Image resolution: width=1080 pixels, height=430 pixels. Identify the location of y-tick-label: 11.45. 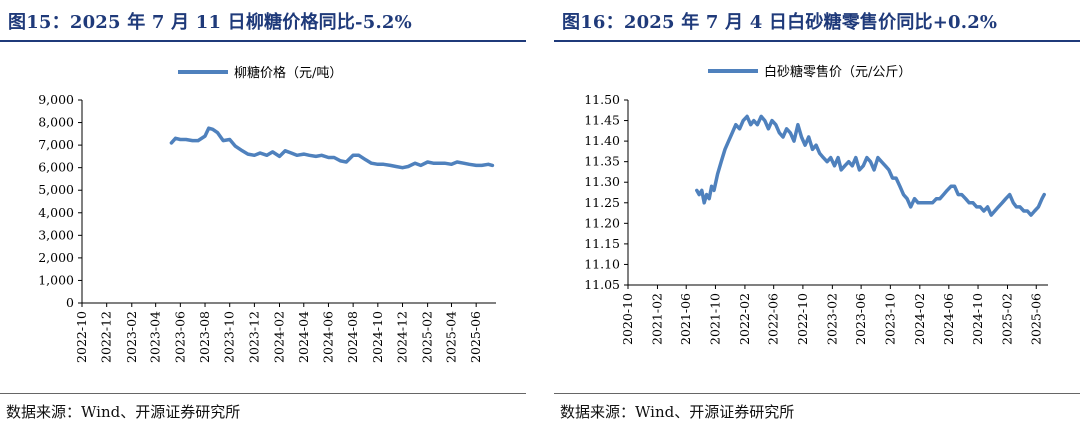
(602, 120).